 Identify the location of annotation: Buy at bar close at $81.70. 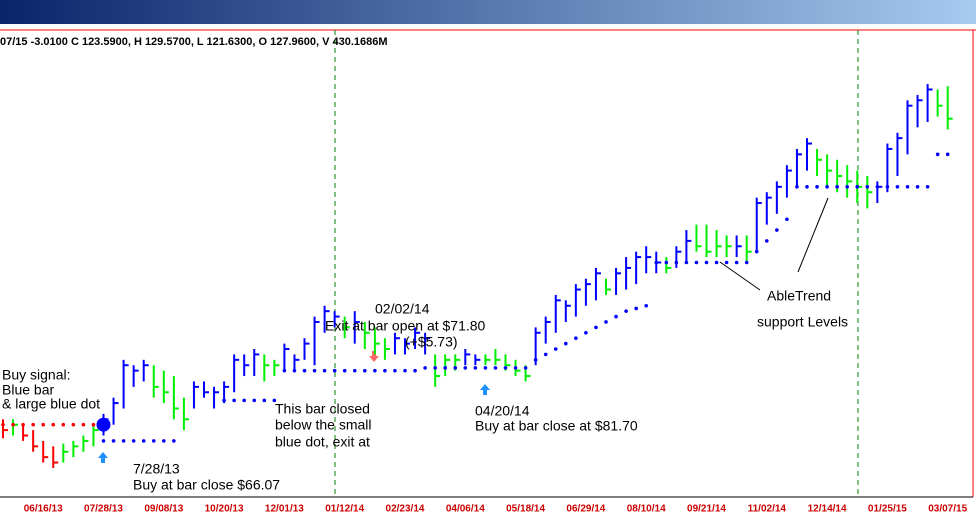
(556, 426).